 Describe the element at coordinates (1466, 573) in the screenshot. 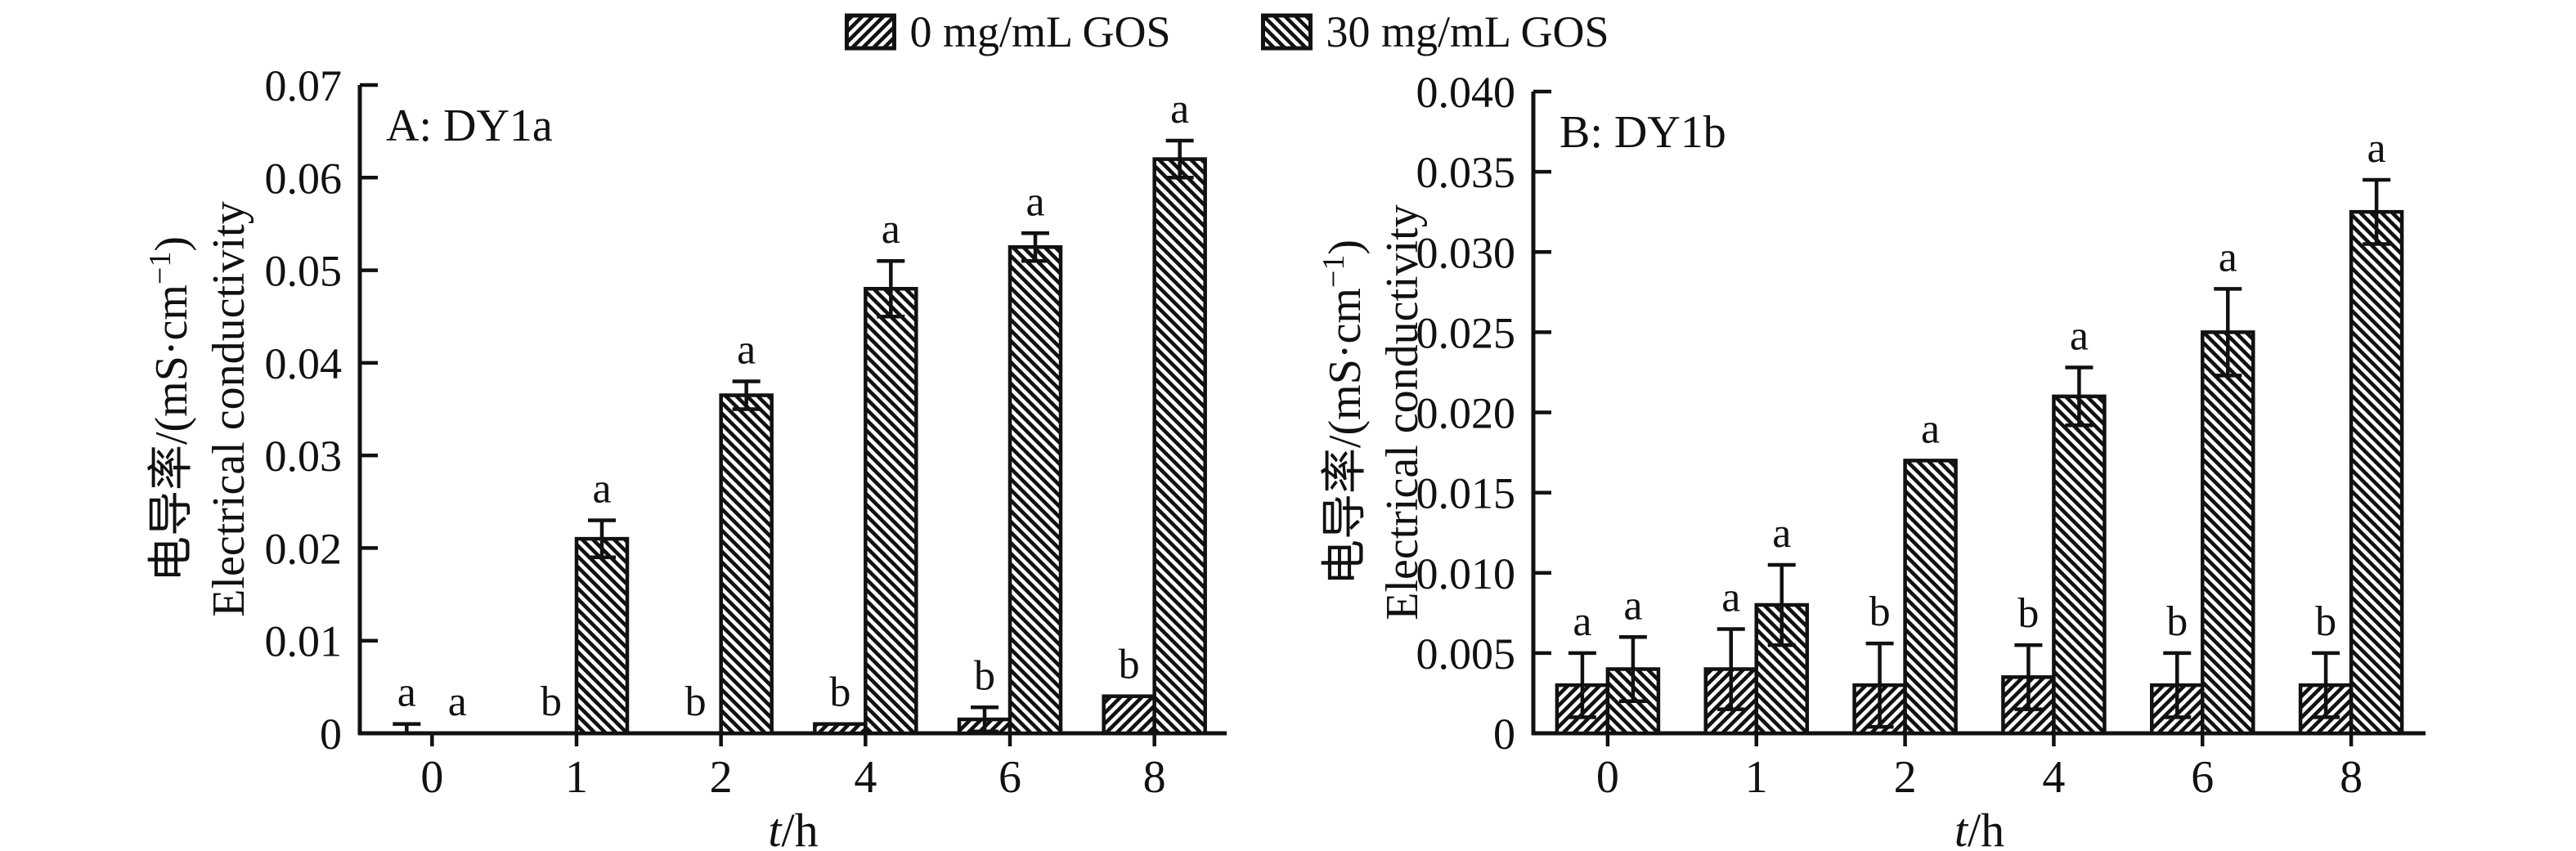

I see `y-tick-label: 0.010` at that location.